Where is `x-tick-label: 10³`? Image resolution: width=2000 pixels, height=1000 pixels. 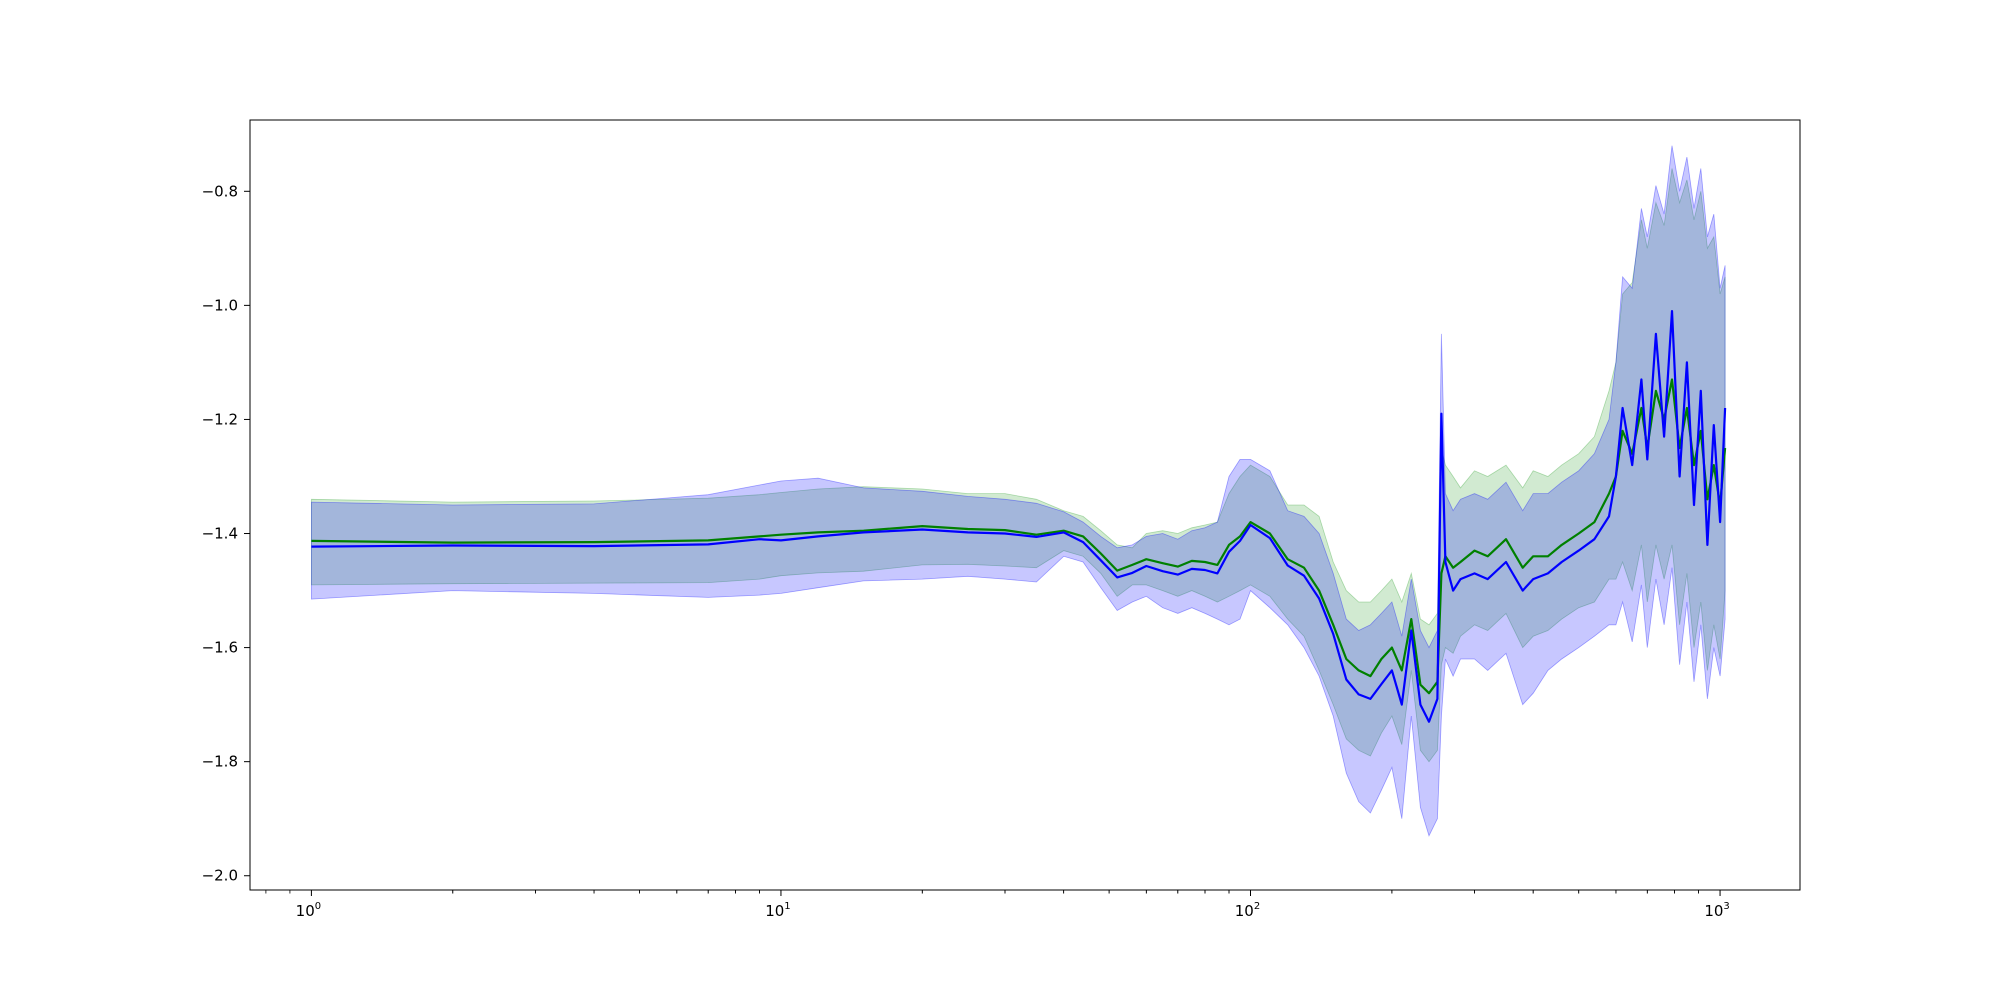
x-tick-label: 10³ is located at coordinates (1716, 910).